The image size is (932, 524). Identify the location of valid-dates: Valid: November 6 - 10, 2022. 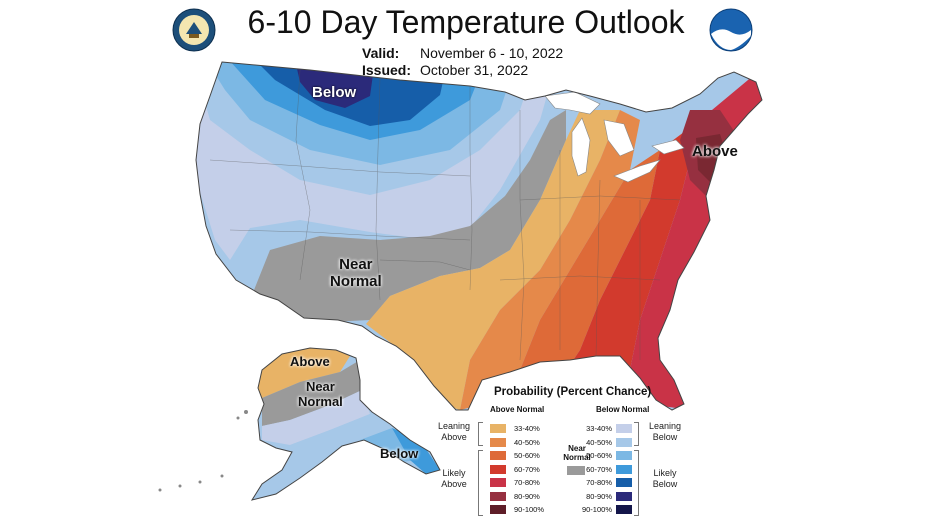
(462, 53).